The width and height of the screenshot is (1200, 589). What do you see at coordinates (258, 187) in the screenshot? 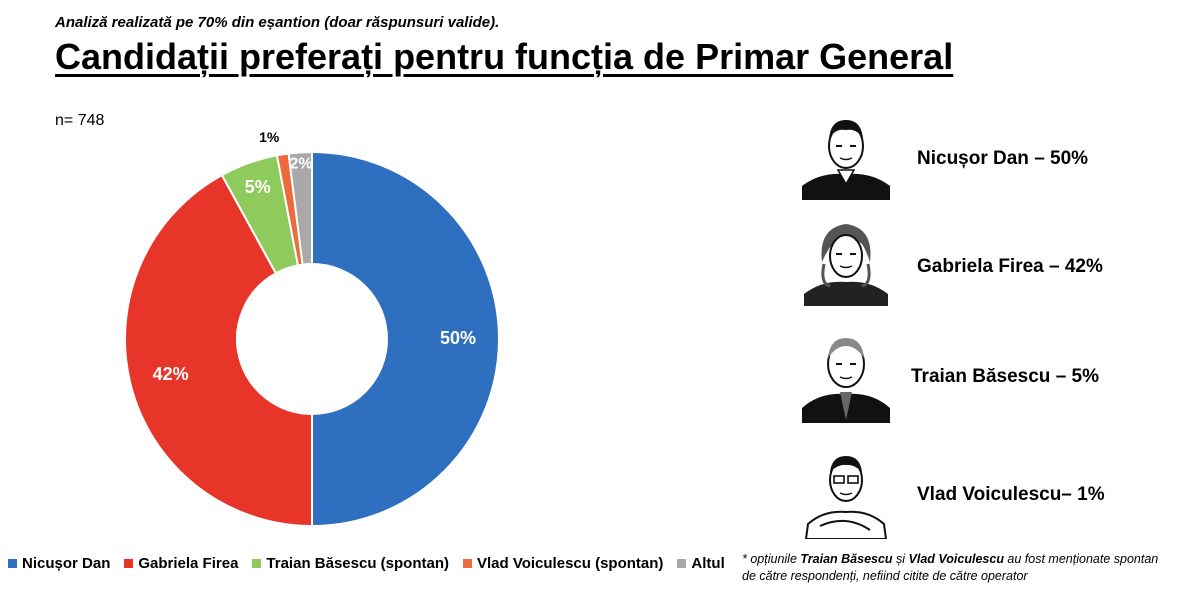
I see `data-label: 5%` at bounding box center [258, 187].